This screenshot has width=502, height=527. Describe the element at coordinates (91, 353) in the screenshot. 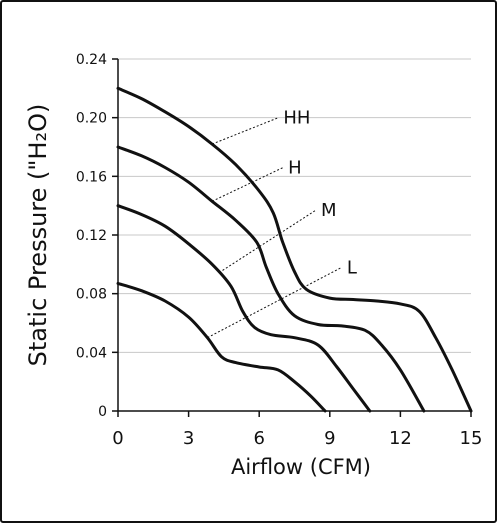

I see `y-tick-label: 0.04` at that location.